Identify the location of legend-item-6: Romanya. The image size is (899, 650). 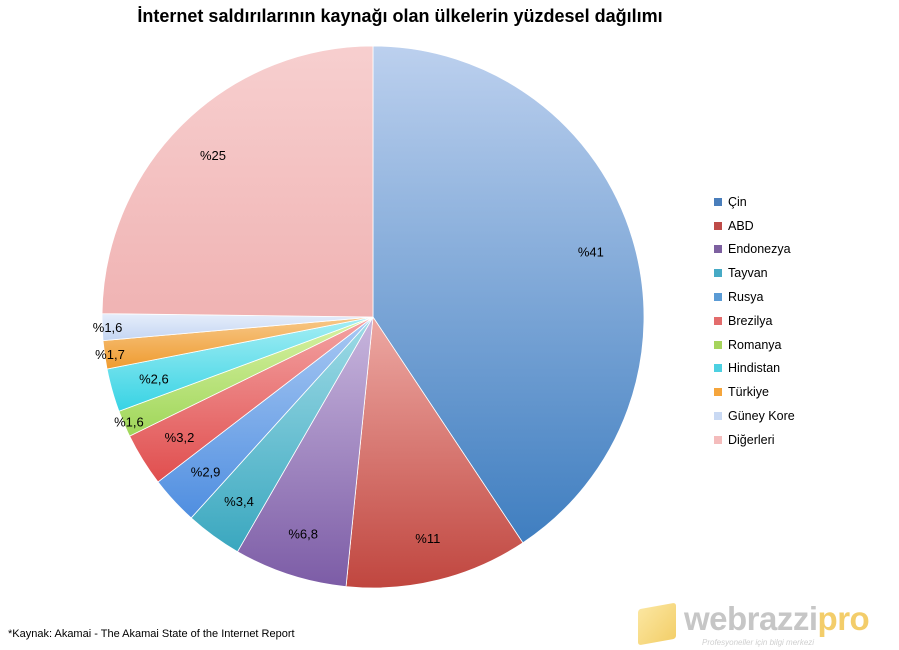
(754, 345).